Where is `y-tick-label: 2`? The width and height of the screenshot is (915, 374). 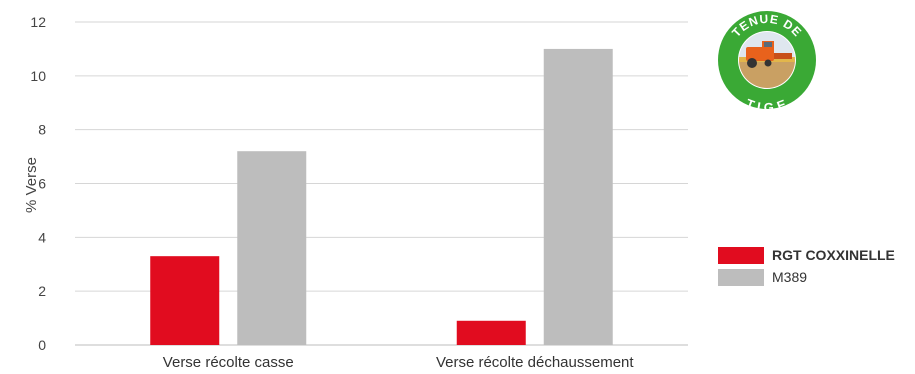
y-tick-label: 2 is located at coordinates (42, 291).